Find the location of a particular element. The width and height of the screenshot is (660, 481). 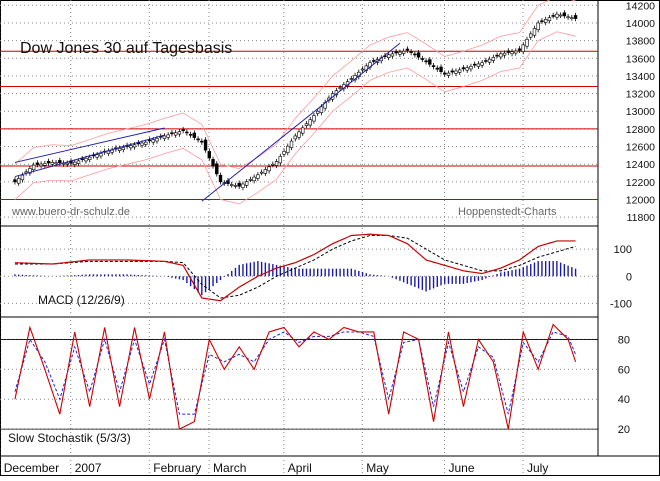

x-tick-label: February is located at coordinates (177, 468).